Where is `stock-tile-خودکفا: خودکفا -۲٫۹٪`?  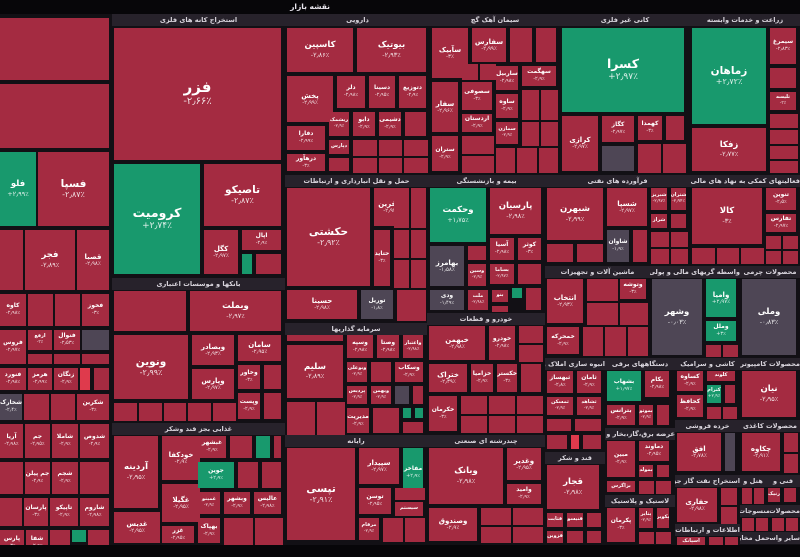 stock-tile-خودکفا: خودکفا -۲٫۹٪ is located at coordinates (181, 458).